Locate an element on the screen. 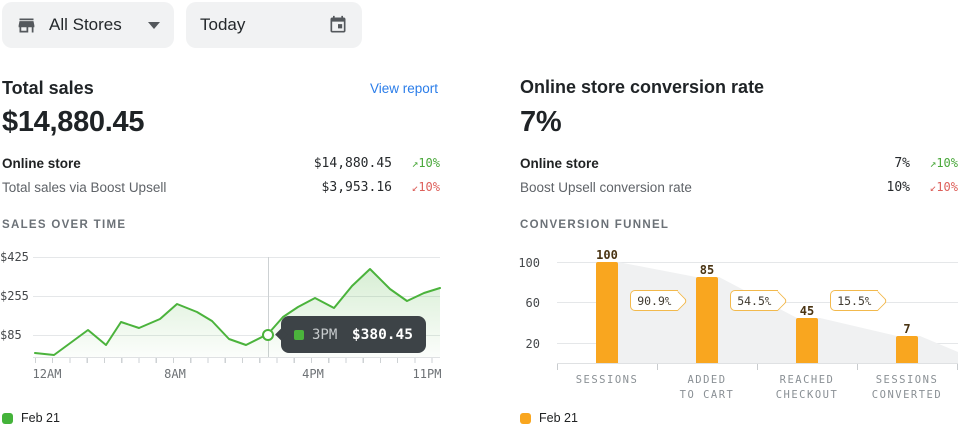 Image resolution: width=960 pixels, height=431 pixels. store-selector-label: All Stores is located at coordinates (85, 24).